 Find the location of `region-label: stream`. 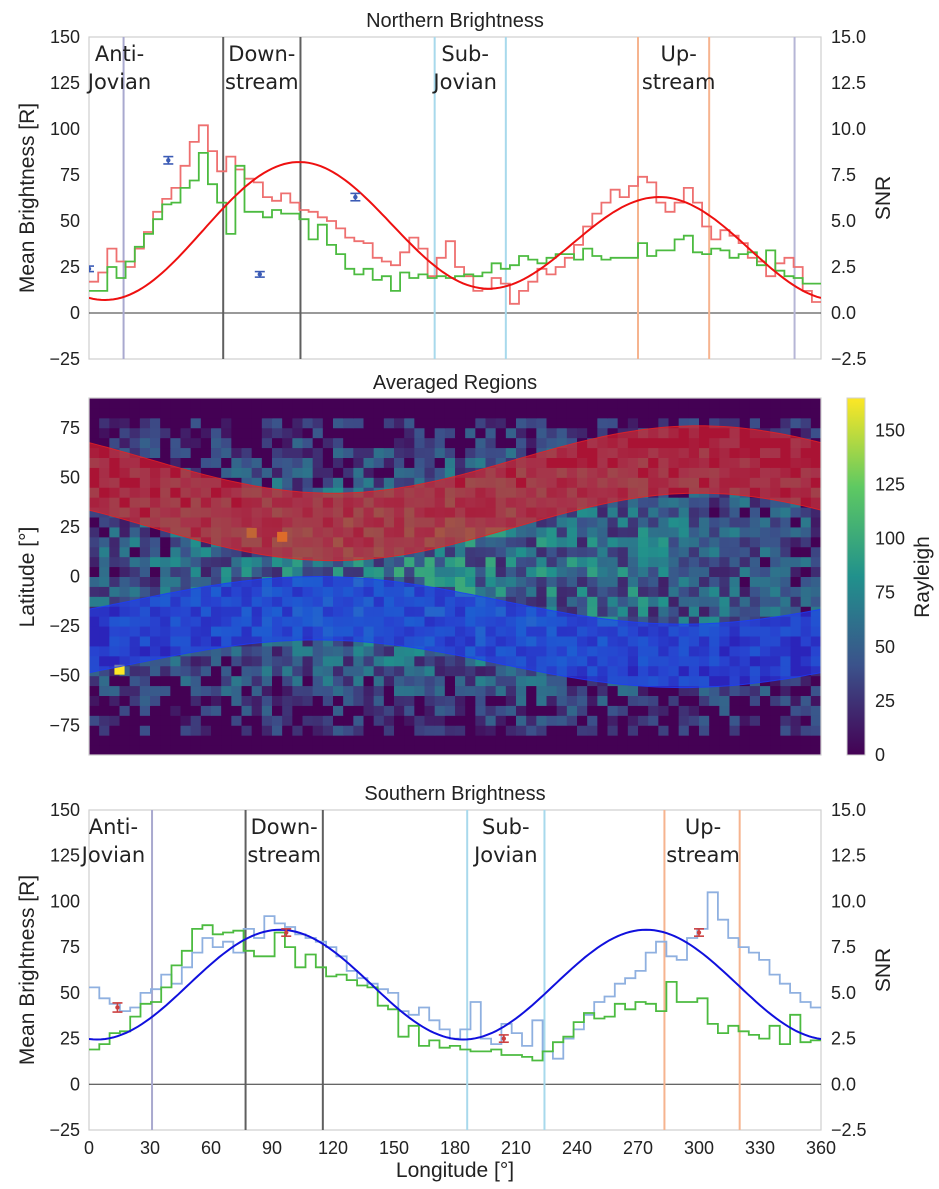

region-label: stream is located at coordinates (262, 82).